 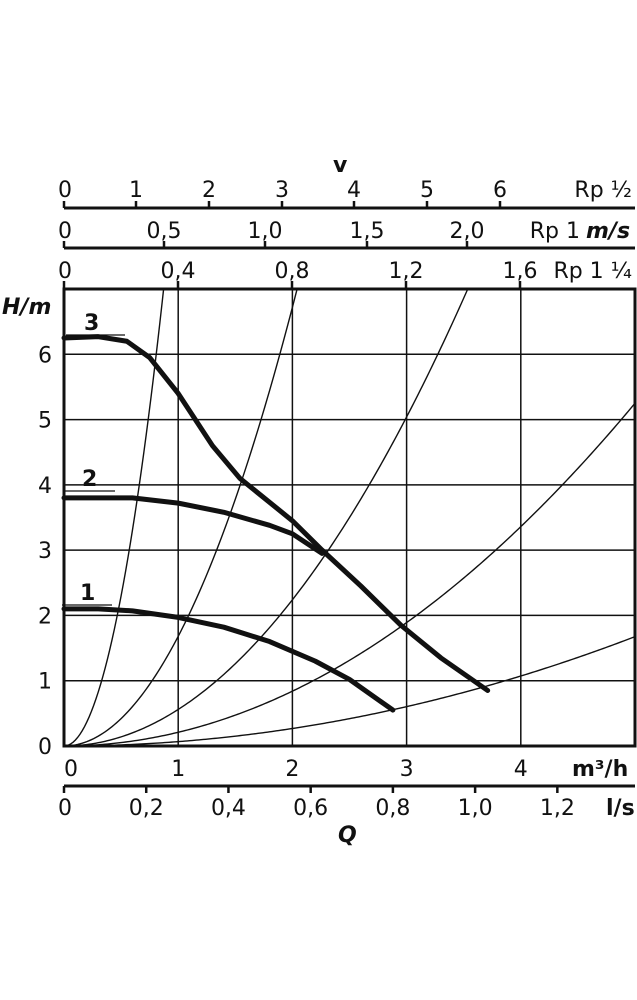 I want to click on x2-tick-label: 0,4, so click(x=228, y=808).